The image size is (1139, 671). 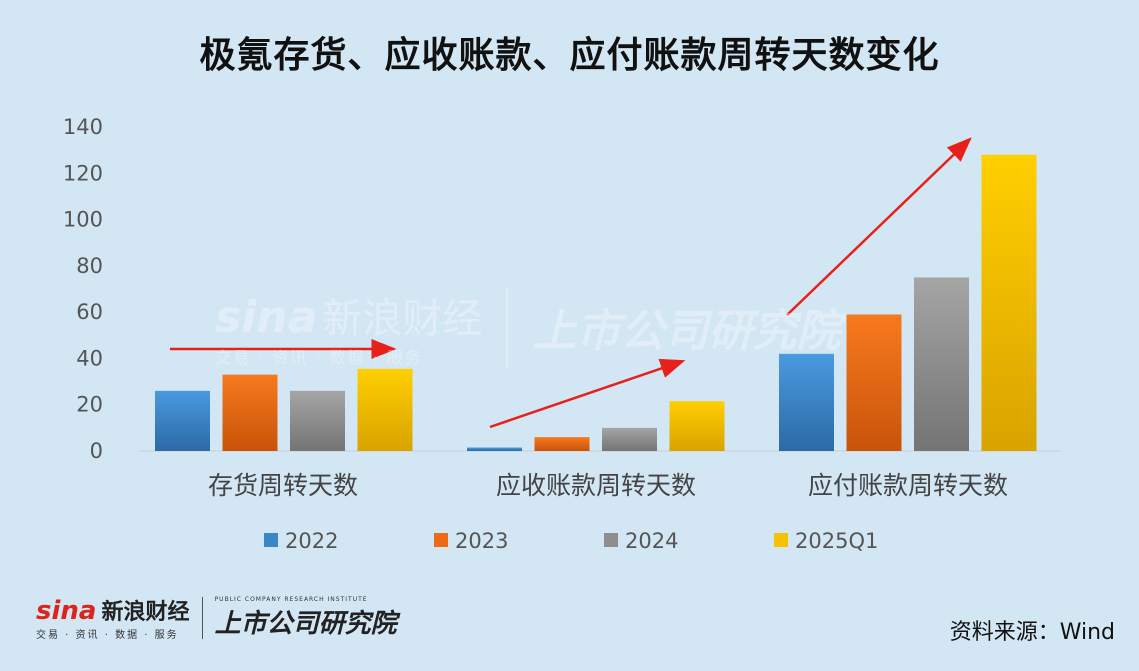 What do you see at coordinates (596, 485) in the screenshot?
I see `x-category-label: 应收账款周转天数` at bounding box center [596, 485].